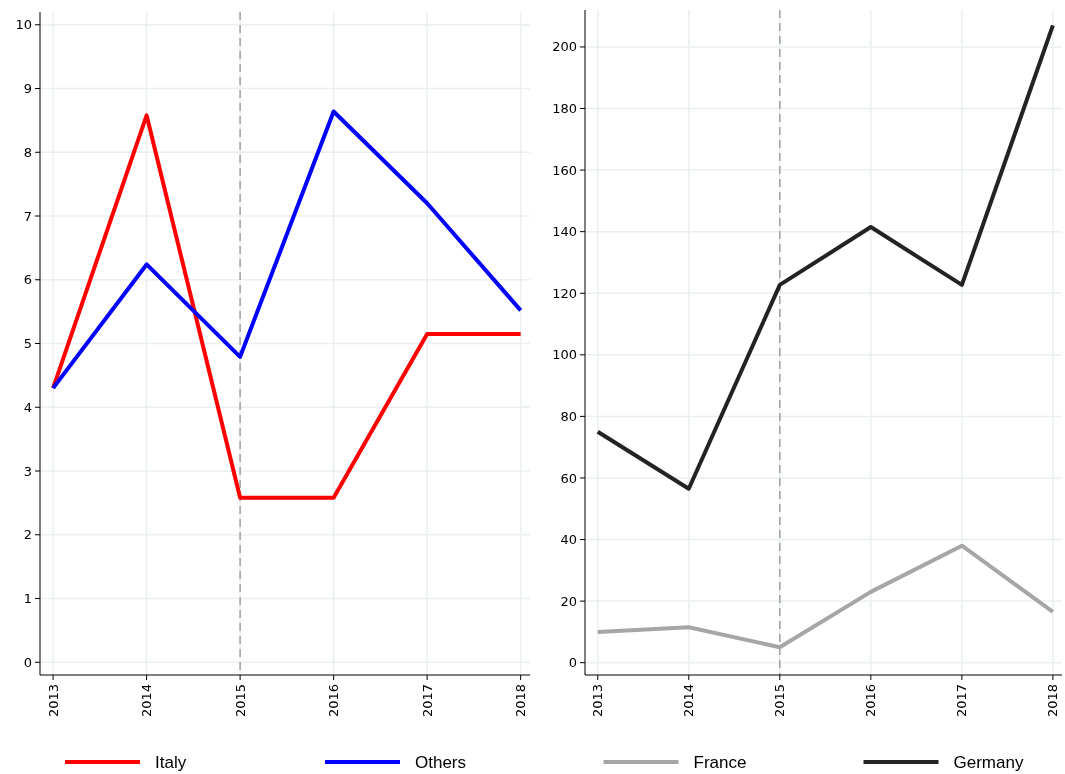  Describe the element at coordinates (27, 216) in the screenshot. I see `y-tick-label: 7` at that location.